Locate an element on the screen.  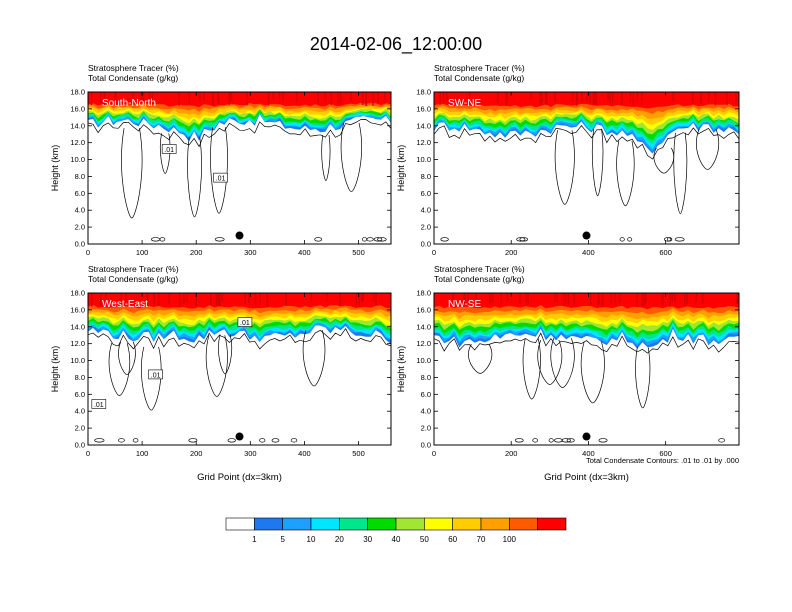
y-tick-label: 6.0 is located at coordinates (426, 394).